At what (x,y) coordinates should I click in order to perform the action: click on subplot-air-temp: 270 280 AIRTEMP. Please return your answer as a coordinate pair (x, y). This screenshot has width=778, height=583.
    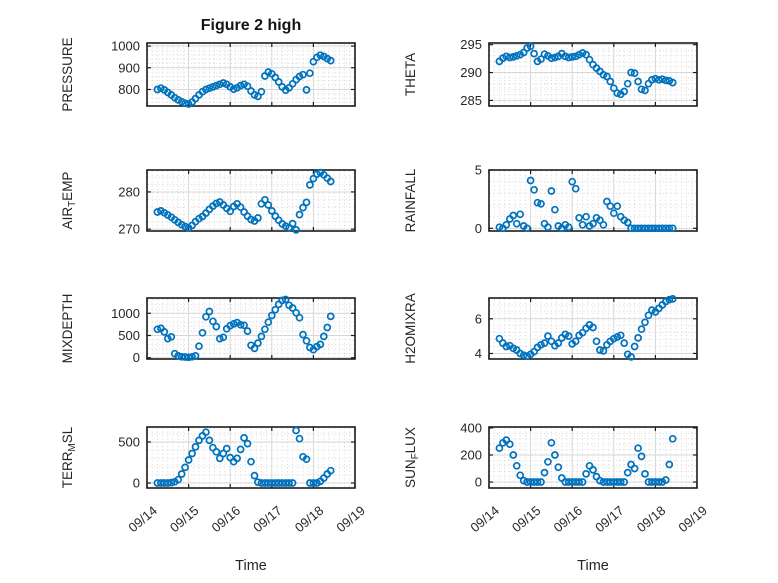
    Looking at the image, I should click on (208, 202).